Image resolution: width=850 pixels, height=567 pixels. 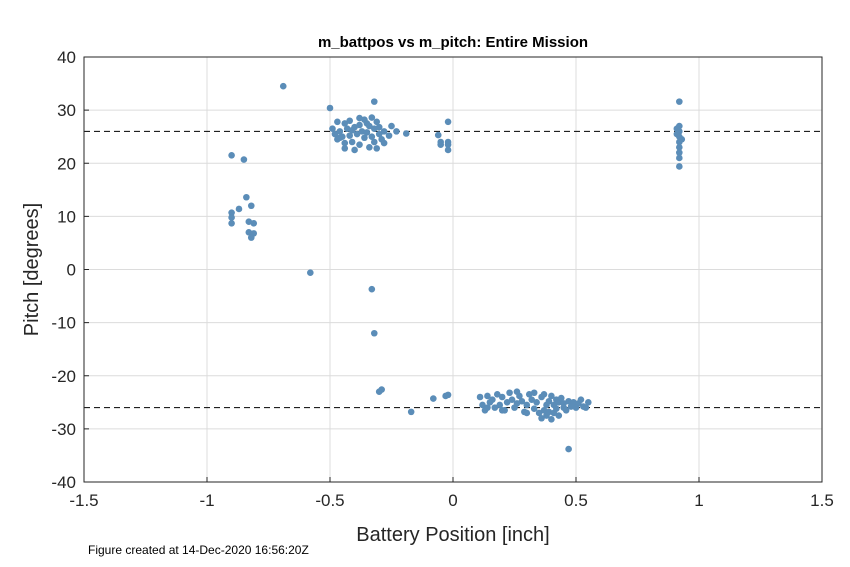 I want to click on y-tick-labels: -40 -30 -20 -10 0 10 20 30 40, so click(x=70, y=270).